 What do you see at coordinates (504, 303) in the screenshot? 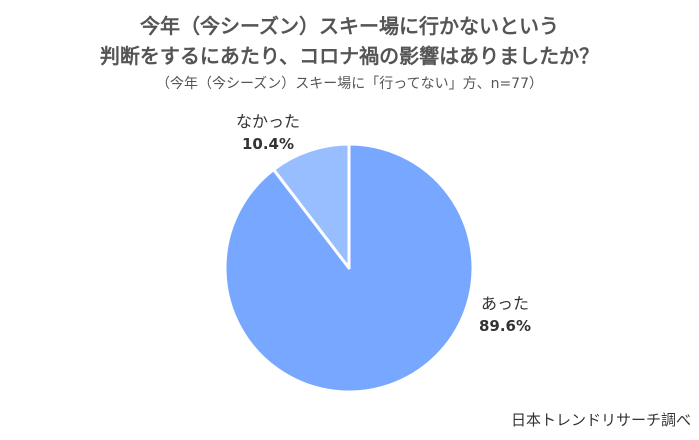
I see `slice-name-atta: あった` at bounding box center [504, 303].